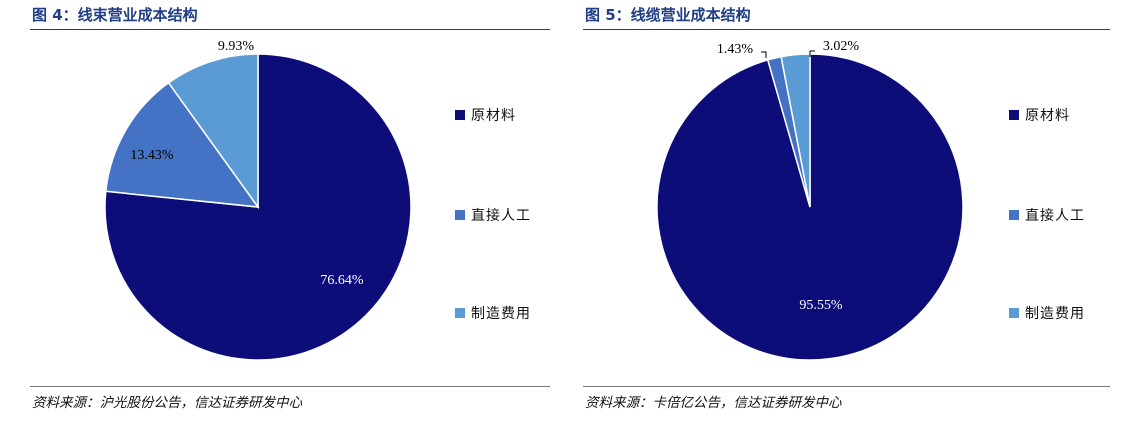 This screenshot has height=426, width=1127. What do you see at coordinates (342, 280) in the screenshot?
I see `data-label-raw-material: 76.64%` at bounding box center [342, 280].